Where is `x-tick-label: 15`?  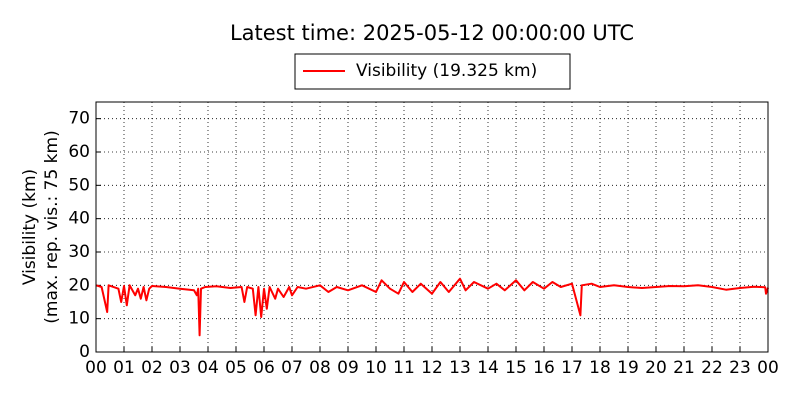 x-tick-label: 15 is located at coordinates (516, 368).